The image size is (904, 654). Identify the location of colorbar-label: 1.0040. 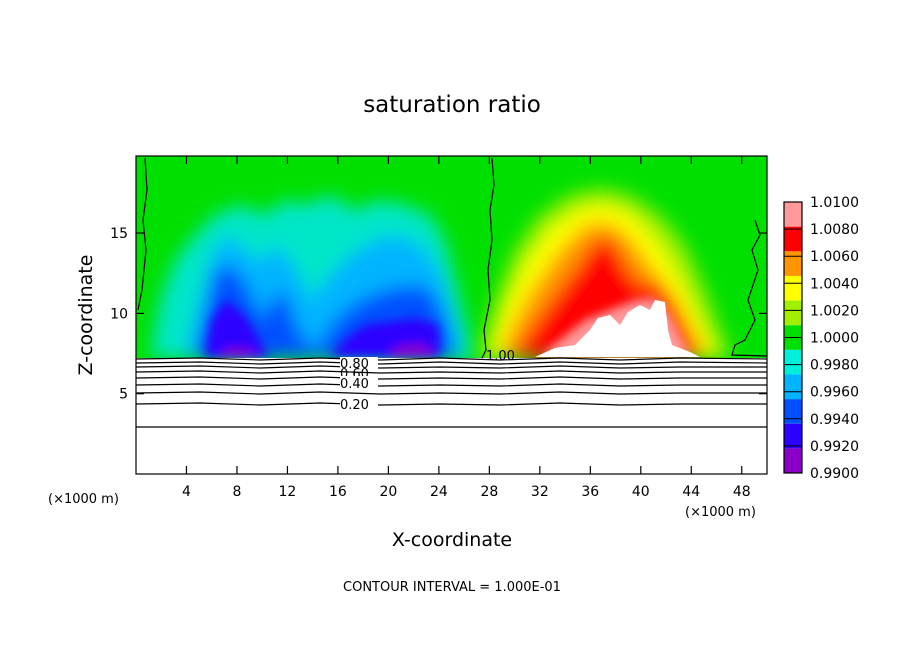
(834, 284).